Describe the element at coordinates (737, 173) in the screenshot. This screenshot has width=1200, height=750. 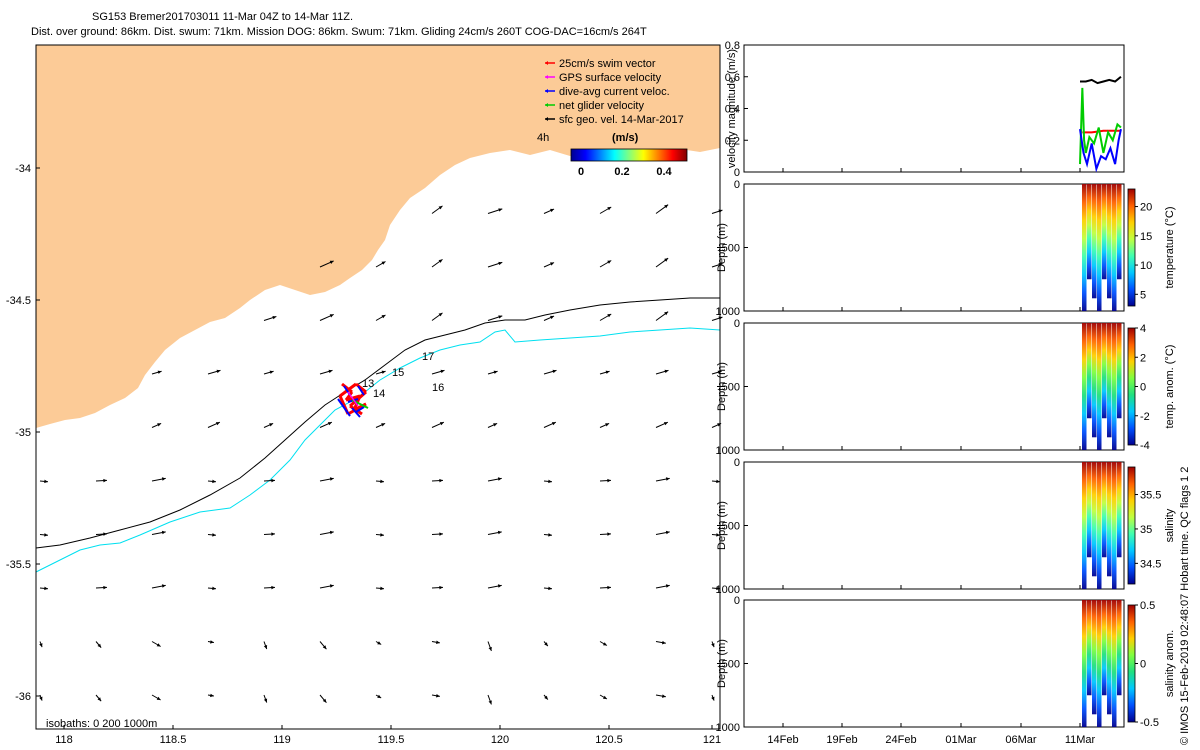
I see `panel-ytick-label: 0` at that location.